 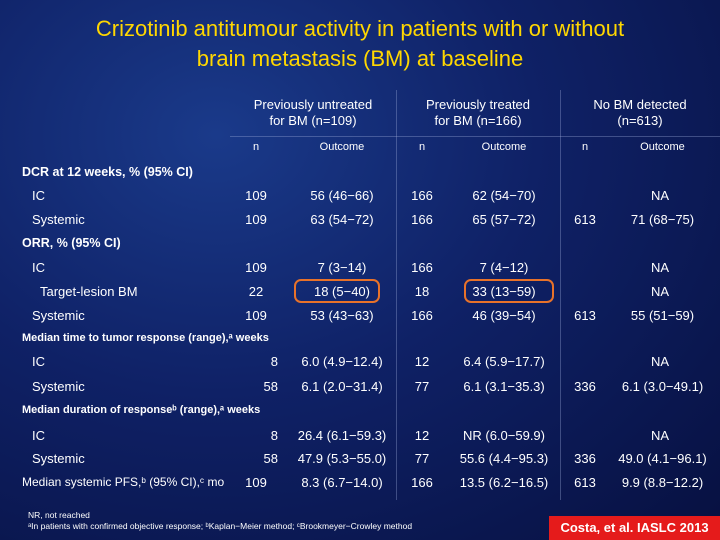 I want to click on cell-outcome: 62 (54−70), so click(x=504, y=195).